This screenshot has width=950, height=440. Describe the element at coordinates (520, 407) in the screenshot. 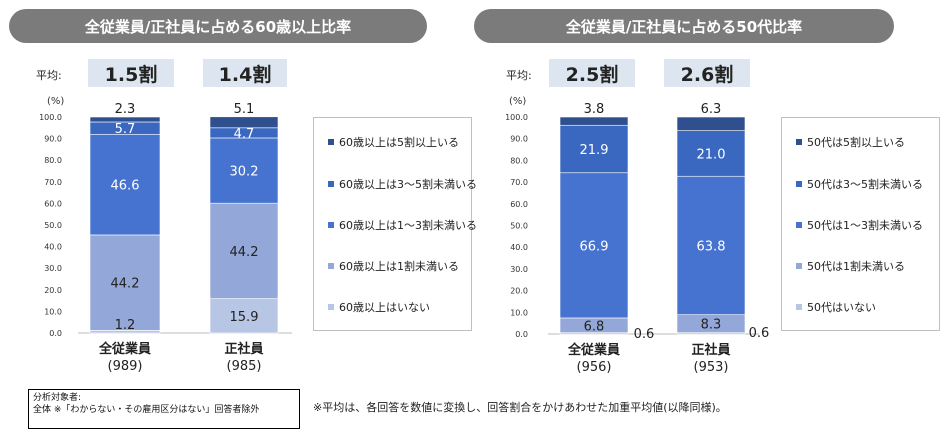

I see `footnote: ※平均は、各回答を数値に変換し、回答割合をかけあわせた加重平均値(以降同様)。` at that location.